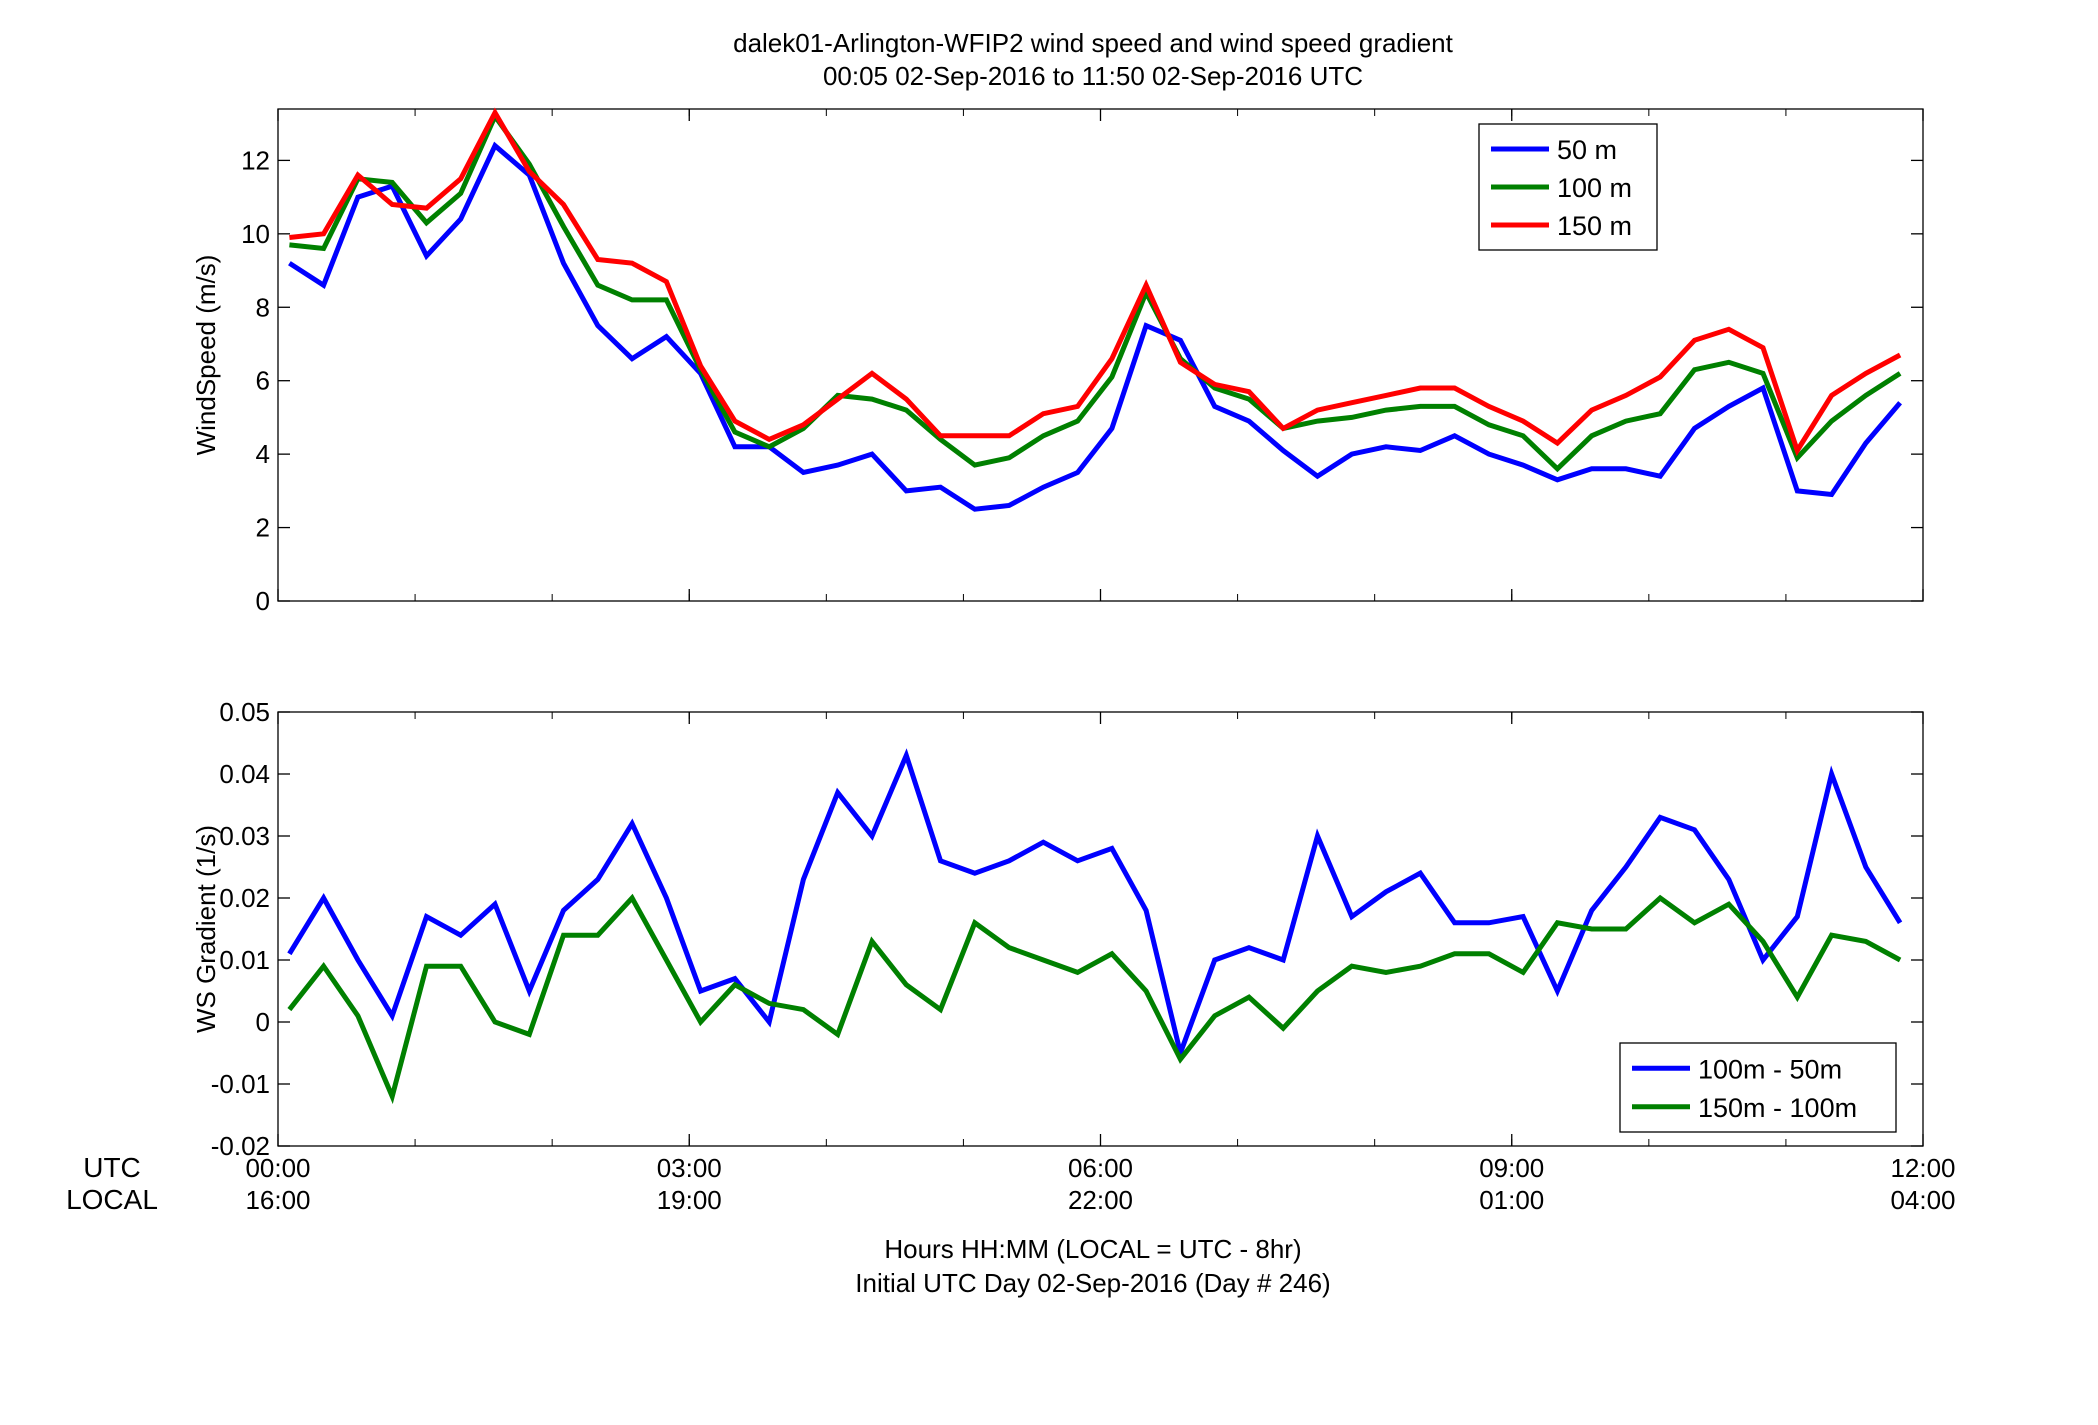  Describe the element at coordinates (1770, 1069) in the screenshot. I see `legend-label: 100m - 50m` at that location.